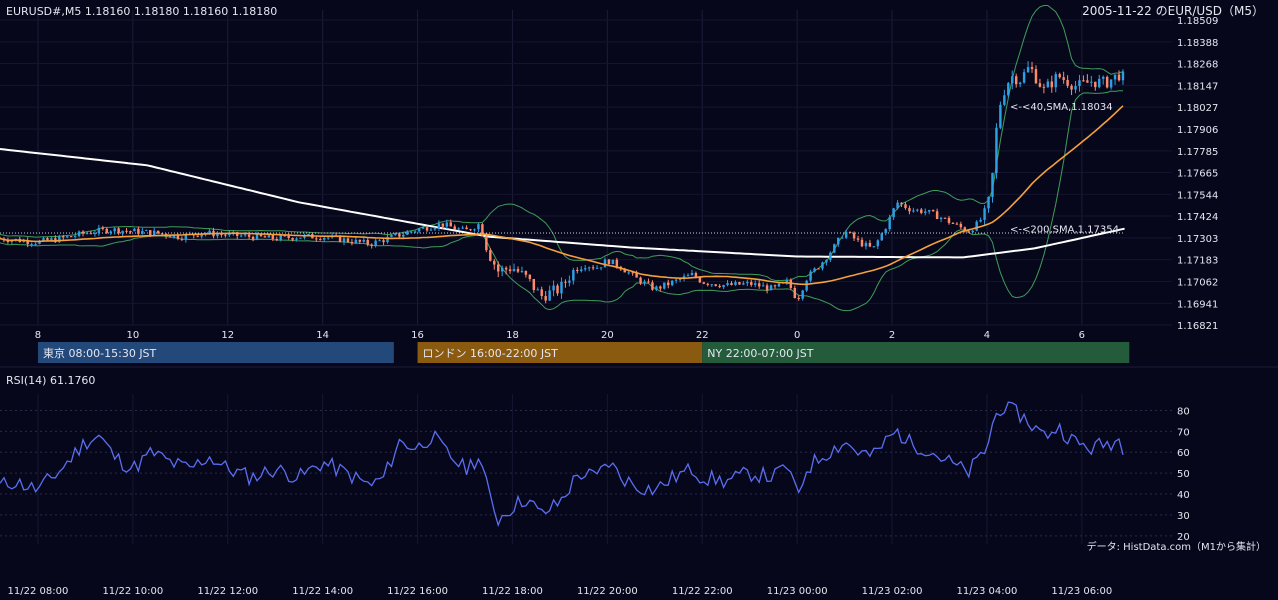 Image resolution: width=1278 pixels, height=600 pixels. I want to click on date-tick-label: 11/23 04:00, so click(987, 591).